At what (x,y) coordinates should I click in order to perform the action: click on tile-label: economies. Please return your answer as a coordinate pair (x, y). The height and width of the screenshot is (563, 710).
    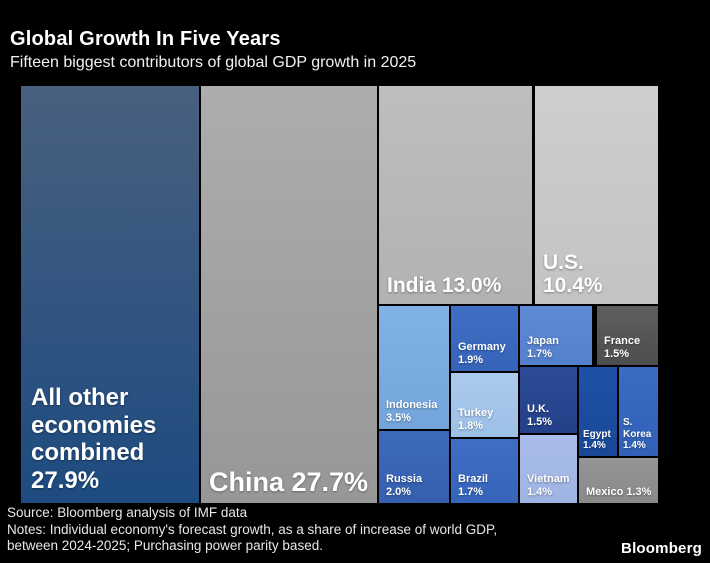
    Looking at the image, I should click on (94, 425).